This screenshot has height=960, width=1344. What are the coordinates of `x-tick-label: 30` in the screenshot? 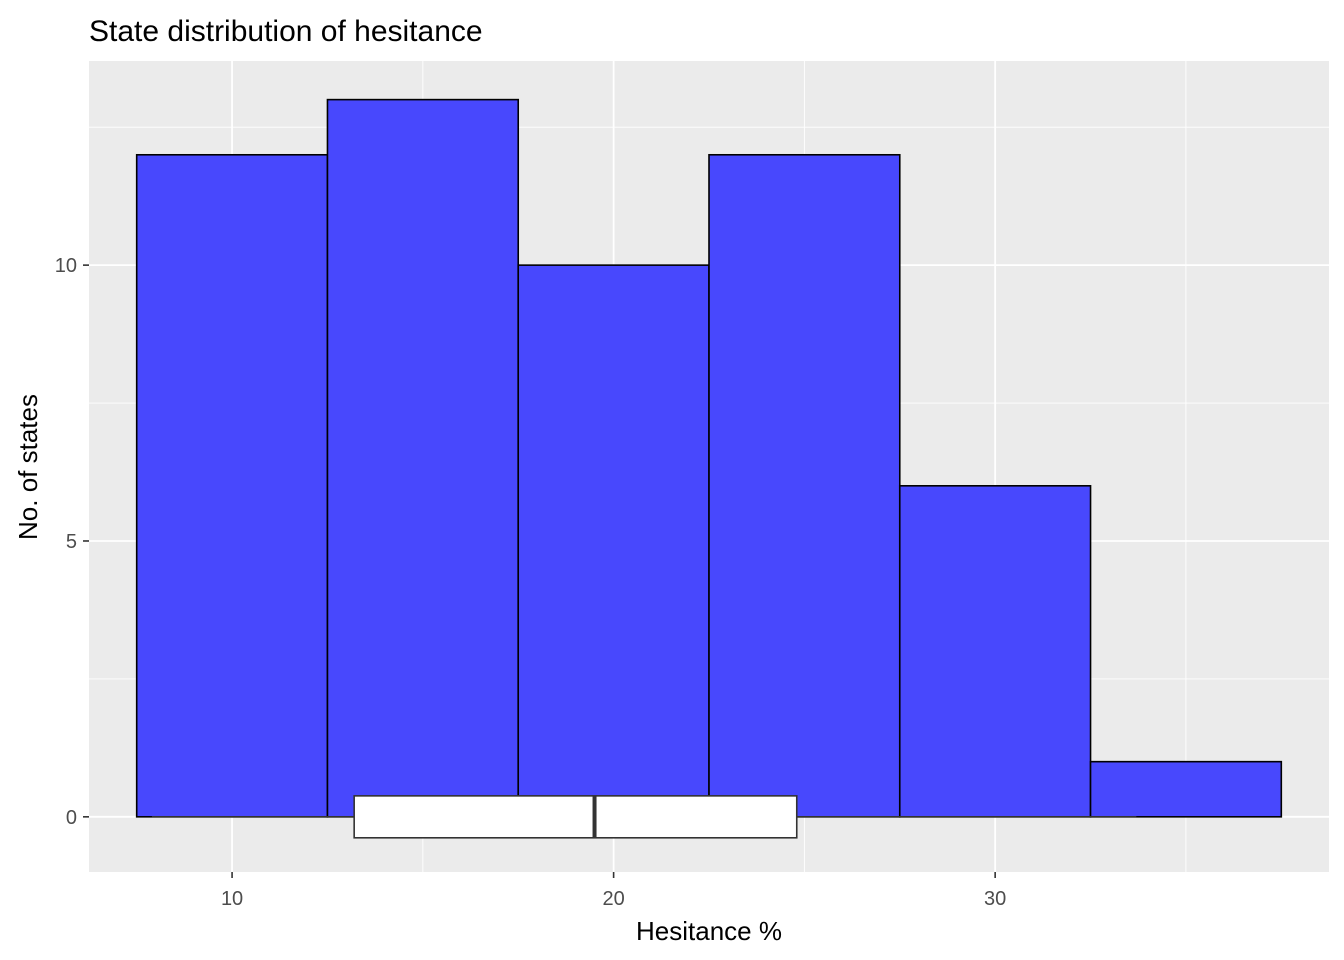 It's located at (995, 899).